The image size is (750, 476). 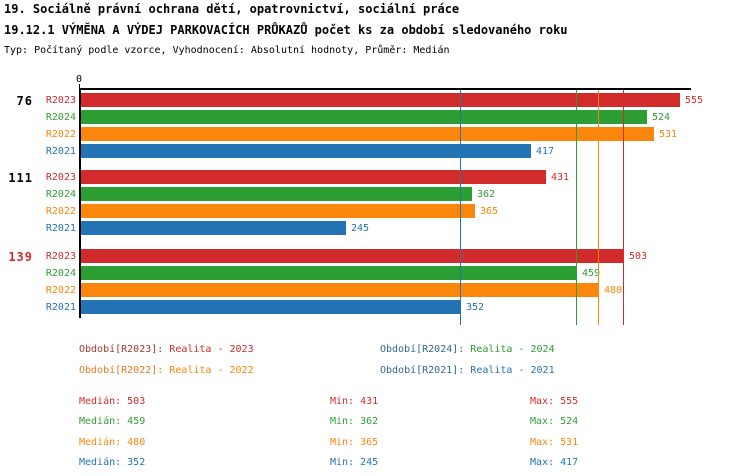 What do you see at coordinates (569, 401) in the screenshot?
I see `stats-max-value: 555` at bounding box center [569, 401].